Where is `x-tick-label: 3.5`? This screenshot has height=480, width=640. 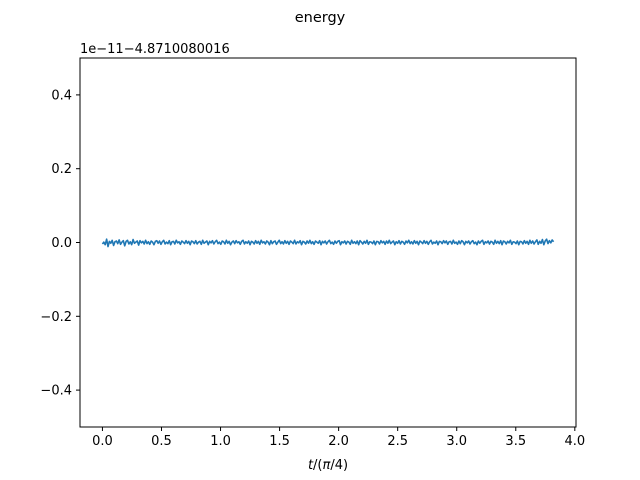 x-tick-label: 3.5 is located at coordinates (515, 441).